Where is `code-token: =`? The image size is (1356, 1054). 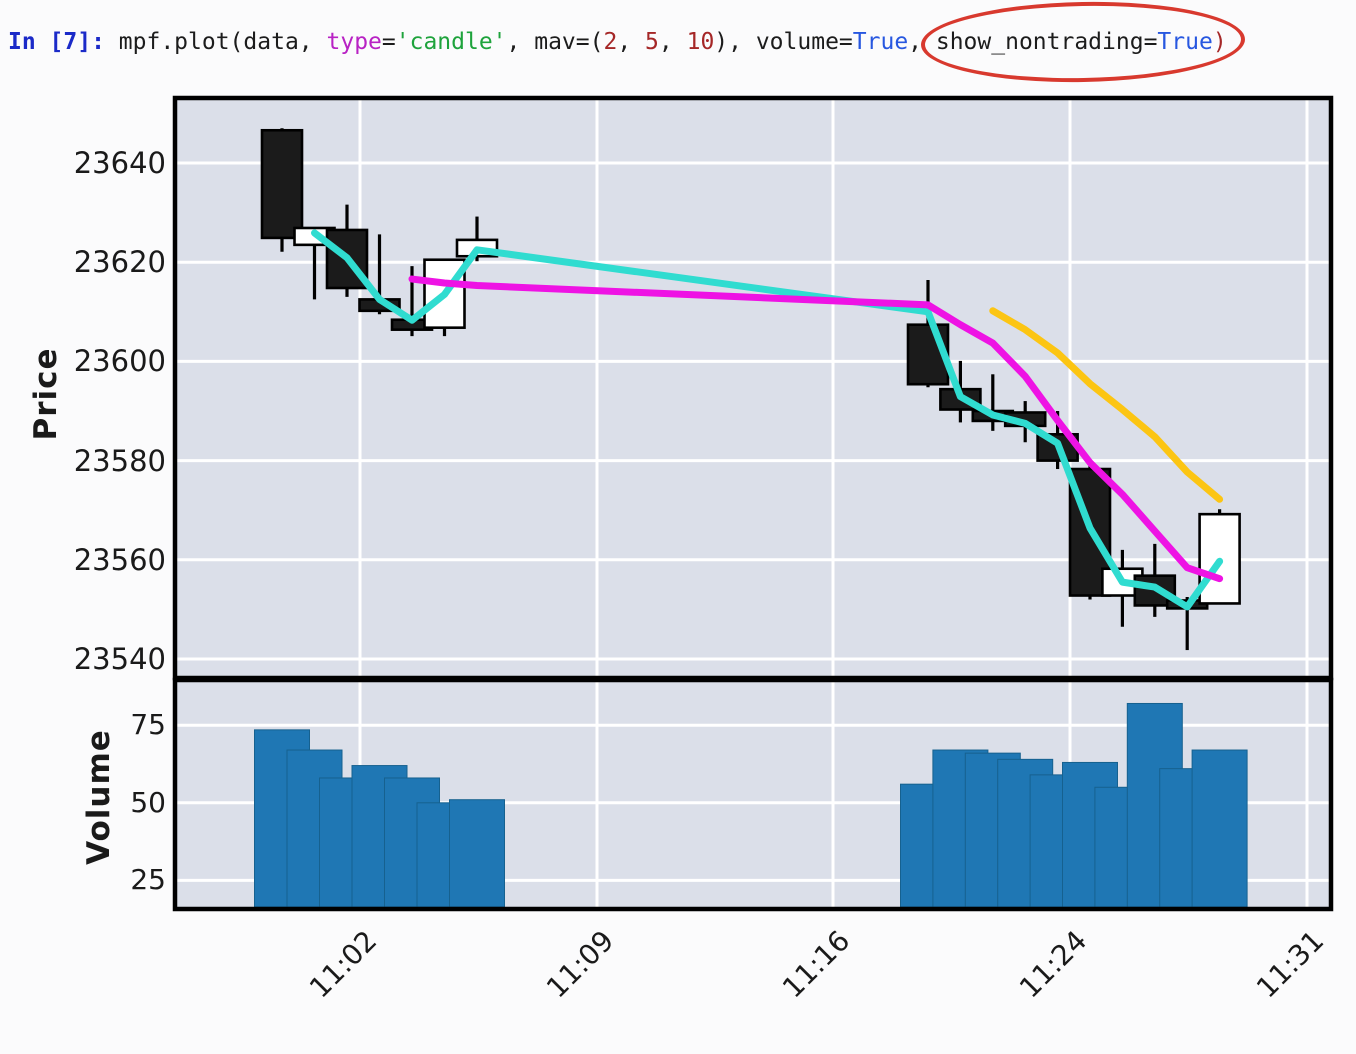 code-token: = is located at coordinates (388, 42).